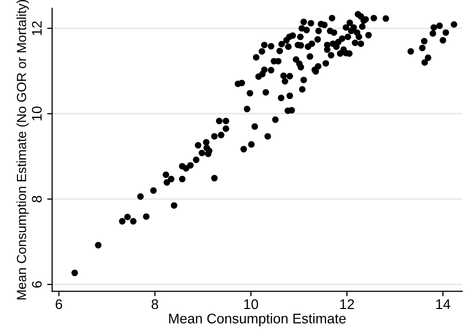 This screenshot has width=474, height=331. Describe the element at coordinates (155, 304) in the screenshot. I see `x-tick-label: 8` at that location.